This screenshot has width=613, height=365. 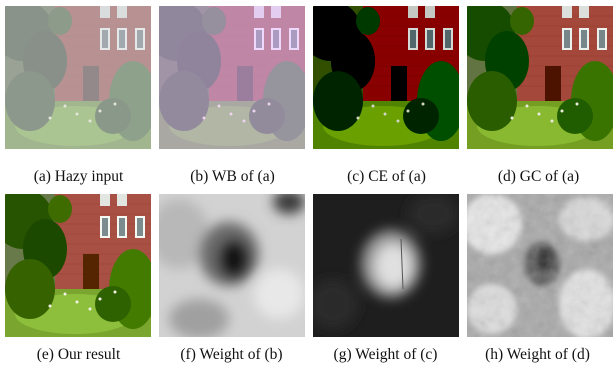 What do you see at coordinates (386, 176) in the screenshot?
I see `caption-c: (c) CE of (a)` at bounding box center [386, 176].